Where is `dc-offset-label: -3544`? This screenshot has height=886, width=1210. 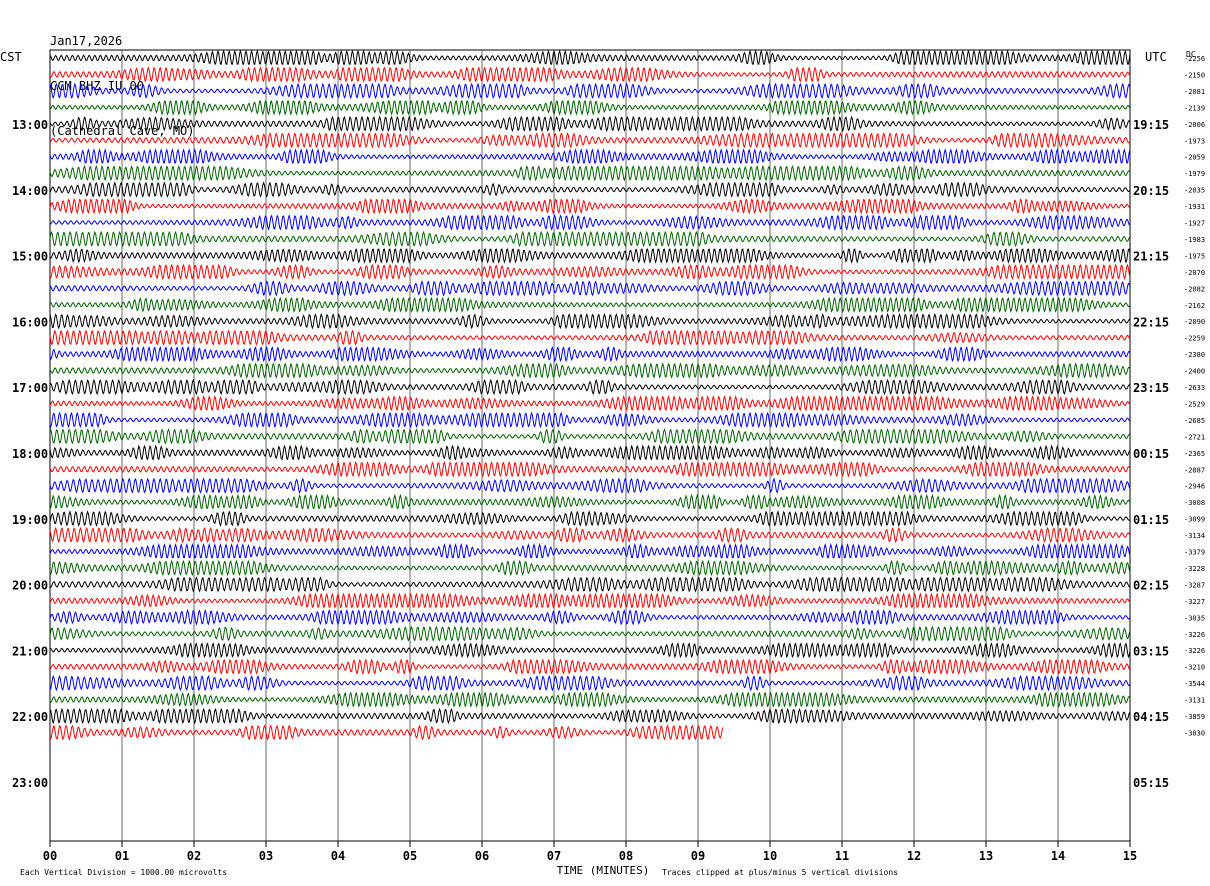
dc-offset-label: -3544 is located at coordinates (1194, 684).